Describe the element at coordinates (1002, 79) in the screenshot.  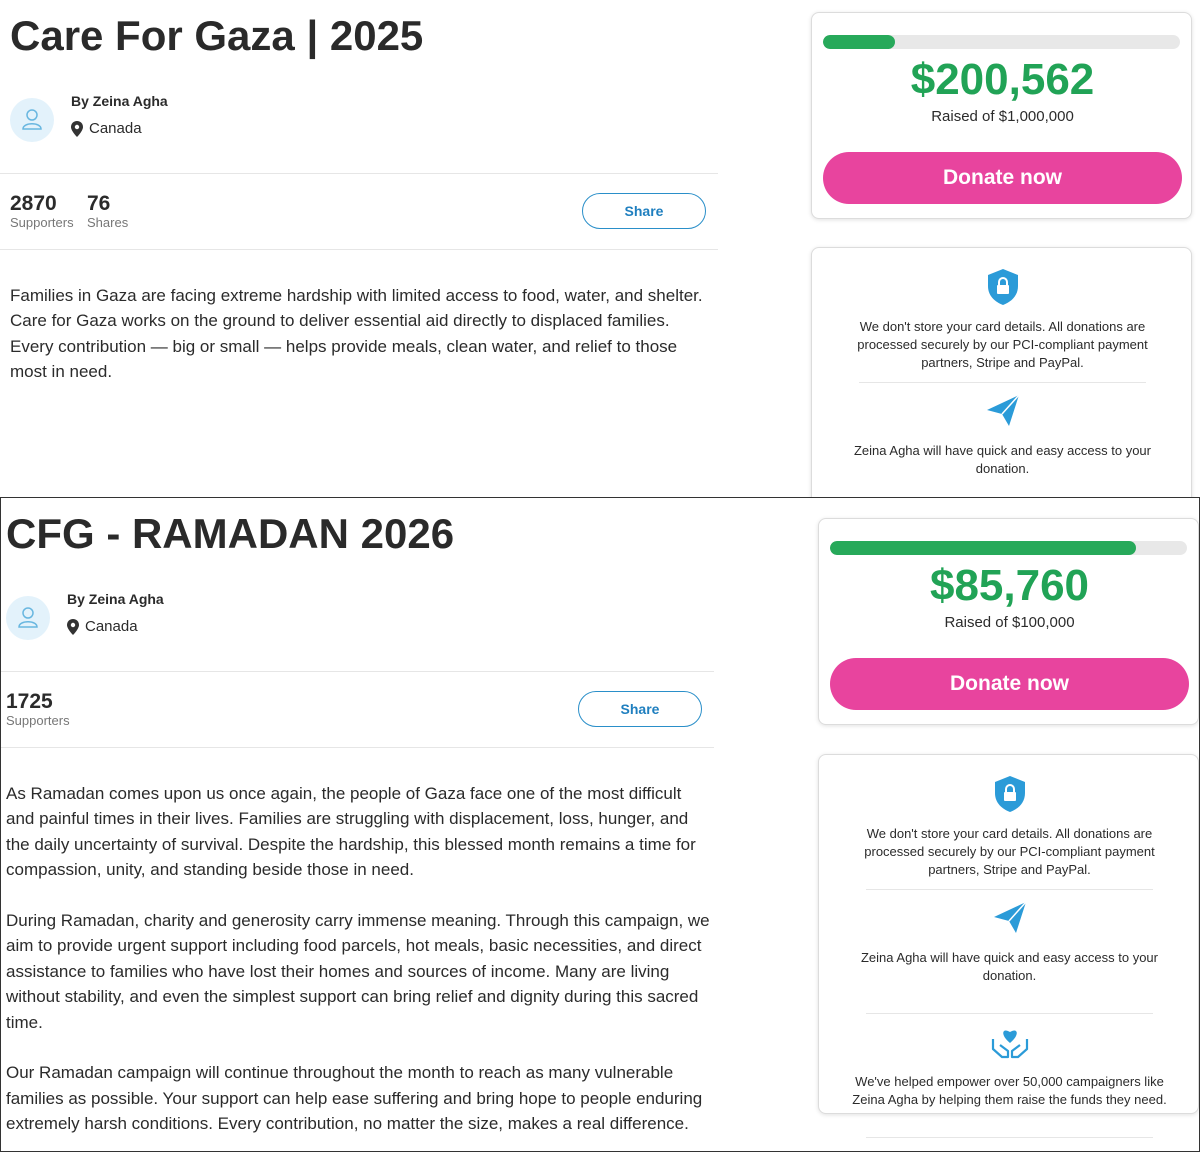
I see `amount-raised: $200,562` at that location.